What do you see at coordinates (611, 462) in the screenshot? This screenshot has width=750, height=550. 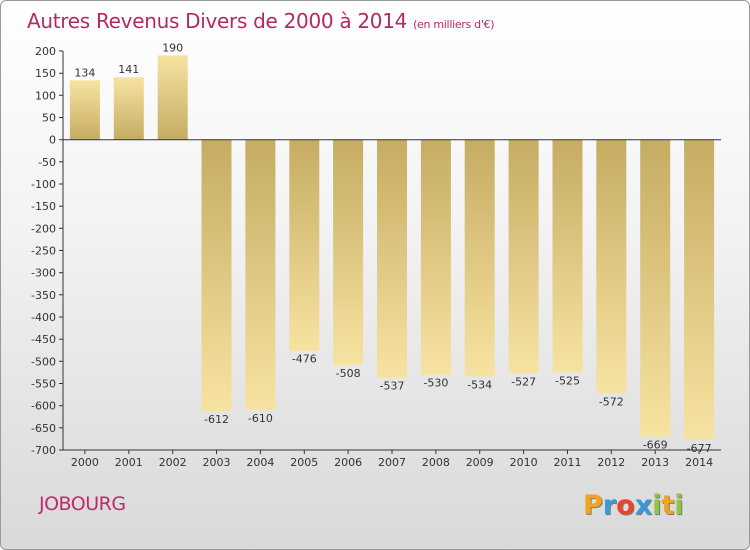 I see `x-tick-label-2012: 2012` at bounding box center [611, 462].